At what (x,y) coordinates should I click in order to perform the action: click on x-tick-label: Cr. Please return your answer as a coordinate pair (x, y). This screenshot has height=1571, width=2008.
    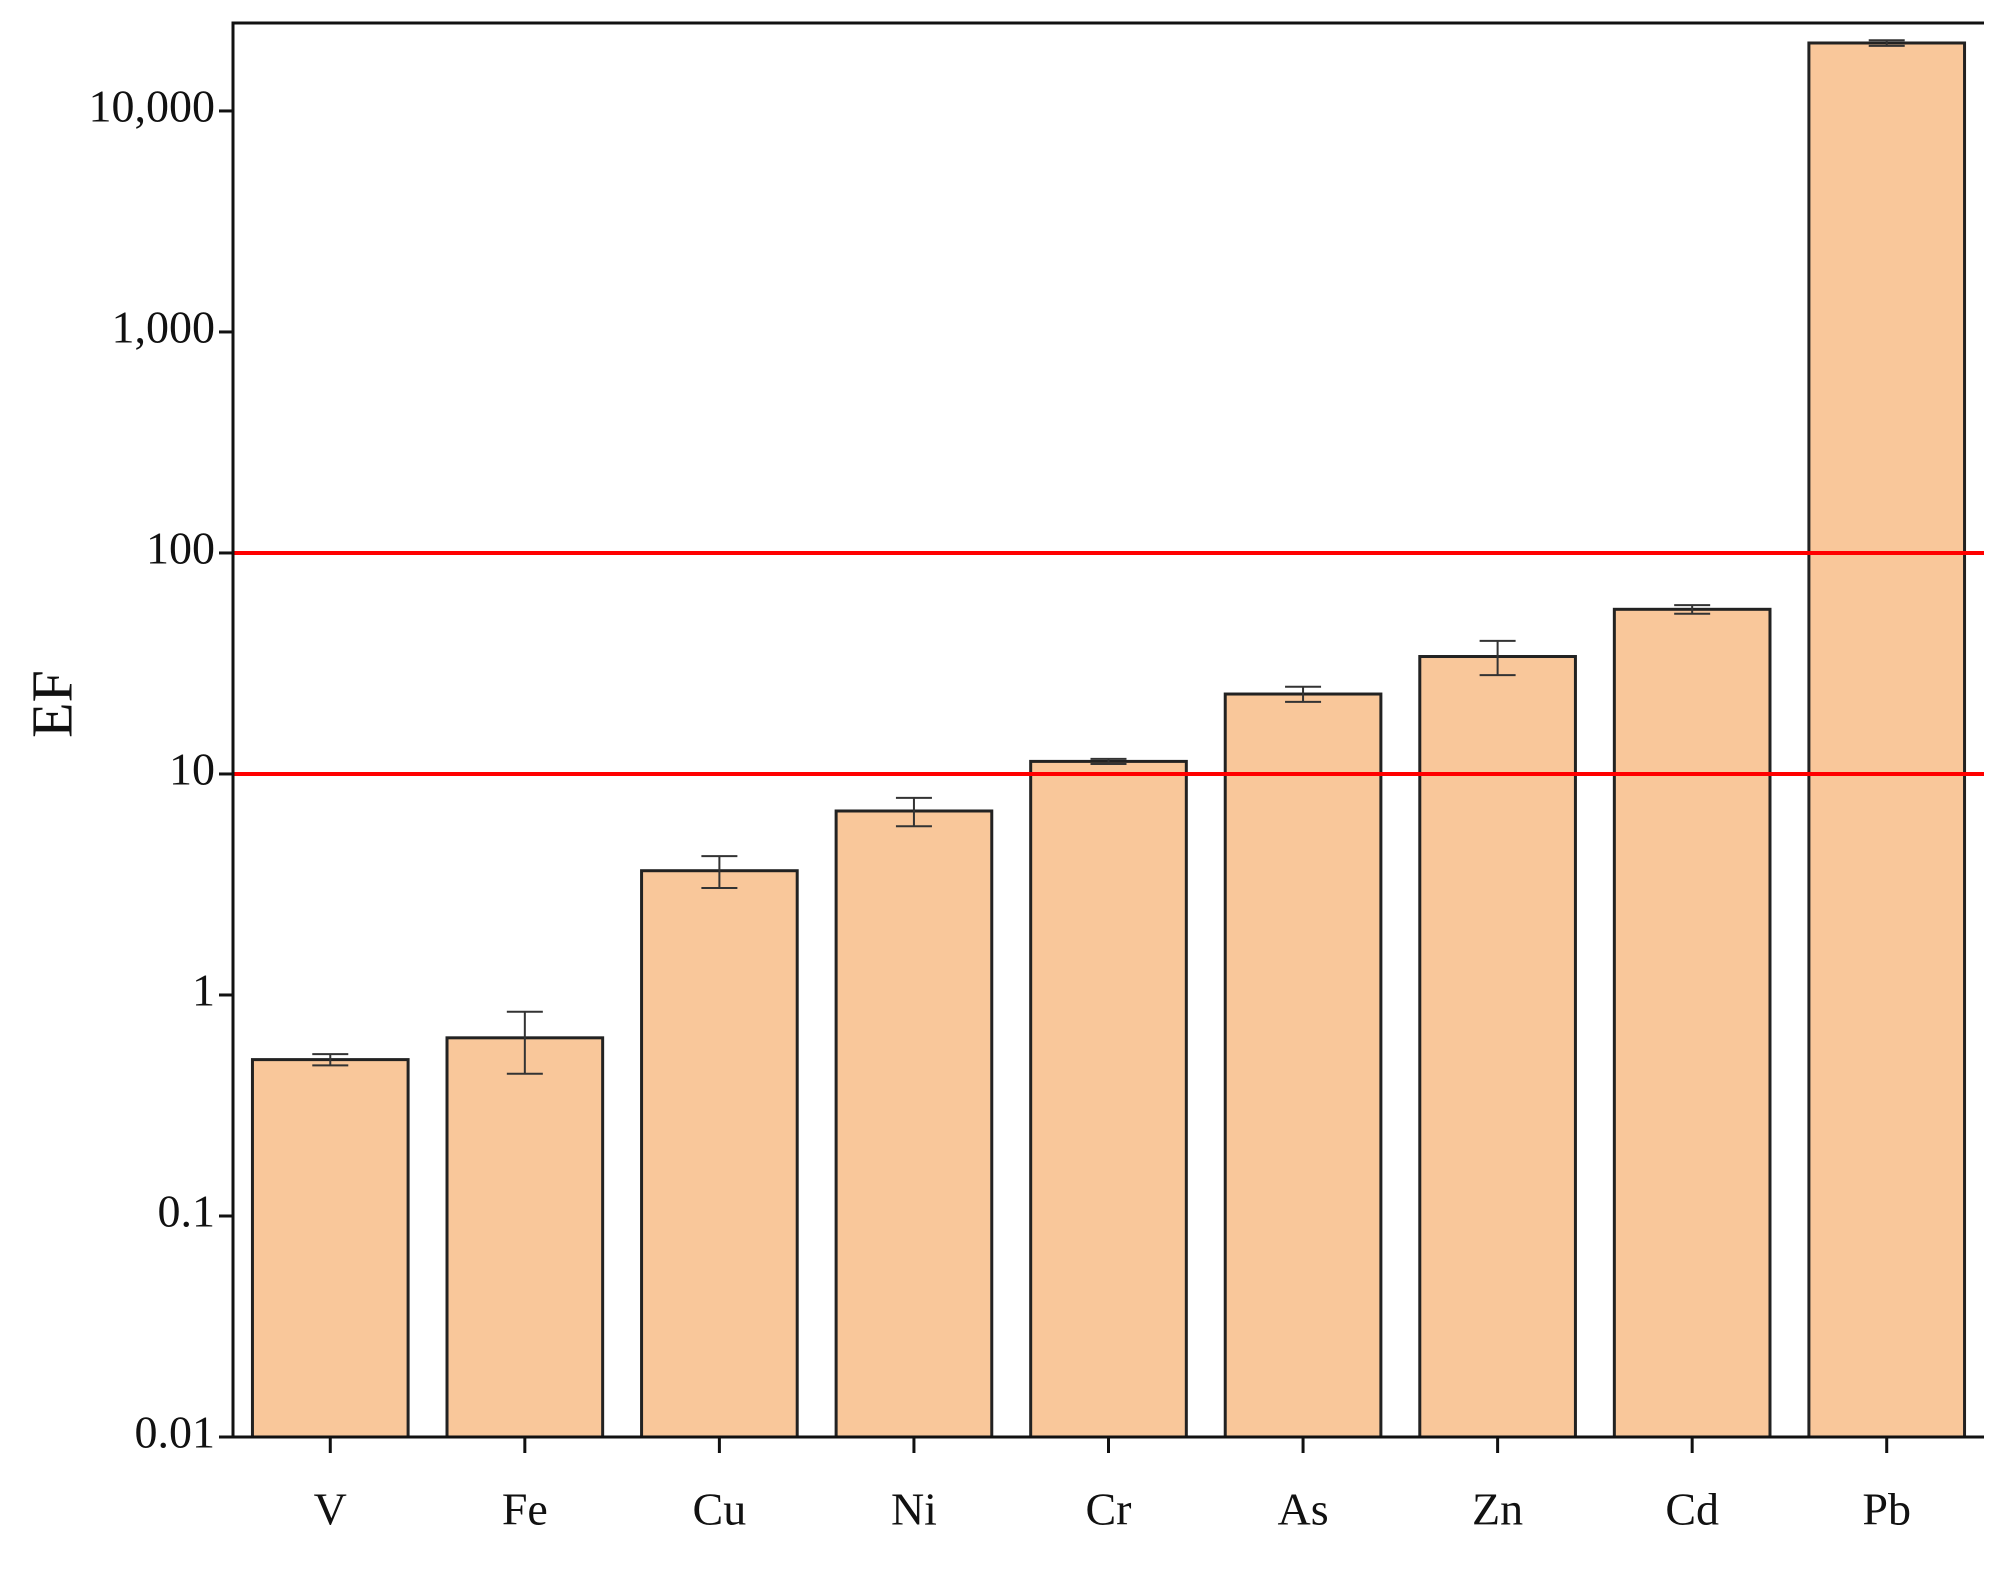
    Looking at the image, I should click on (1109, 1509).